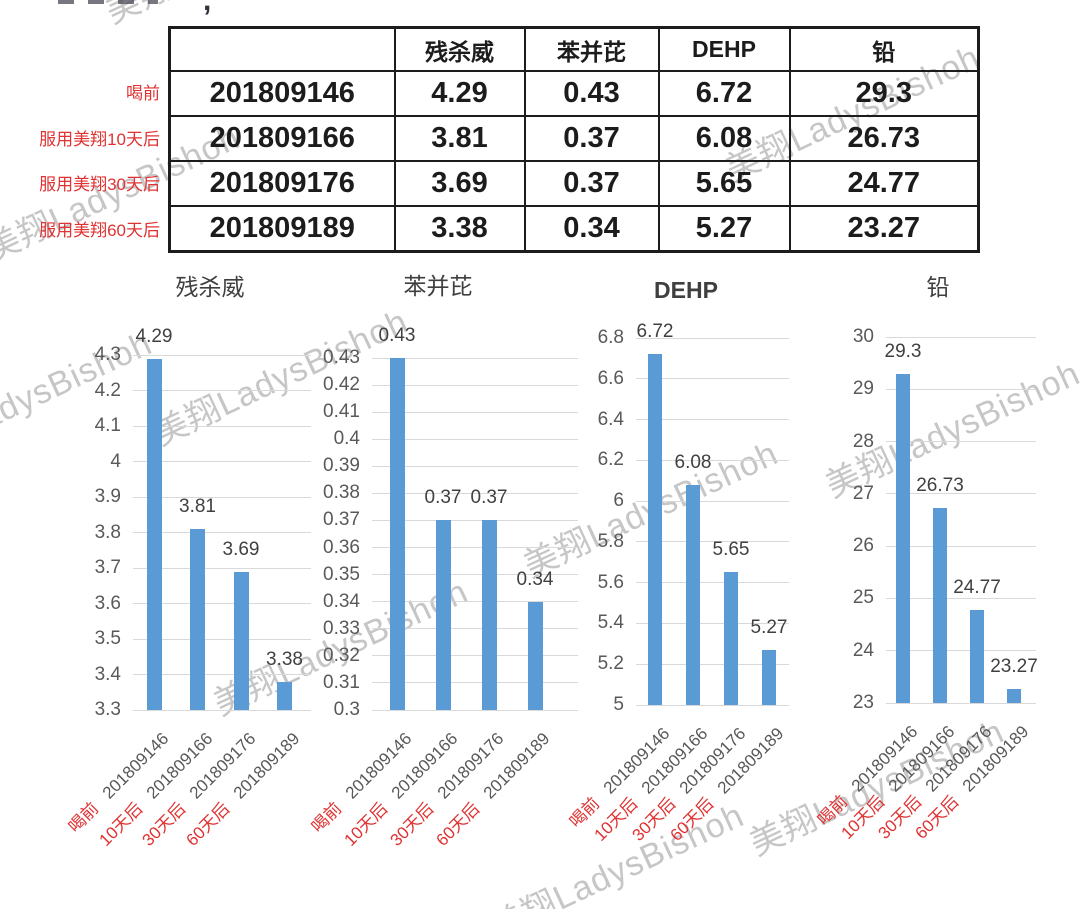 This screenshot has width=1080, height=909. Describe the element at coordinates (107, 674) in the screenshot. I see `y-axis-tick-label: 3.4` at that location.